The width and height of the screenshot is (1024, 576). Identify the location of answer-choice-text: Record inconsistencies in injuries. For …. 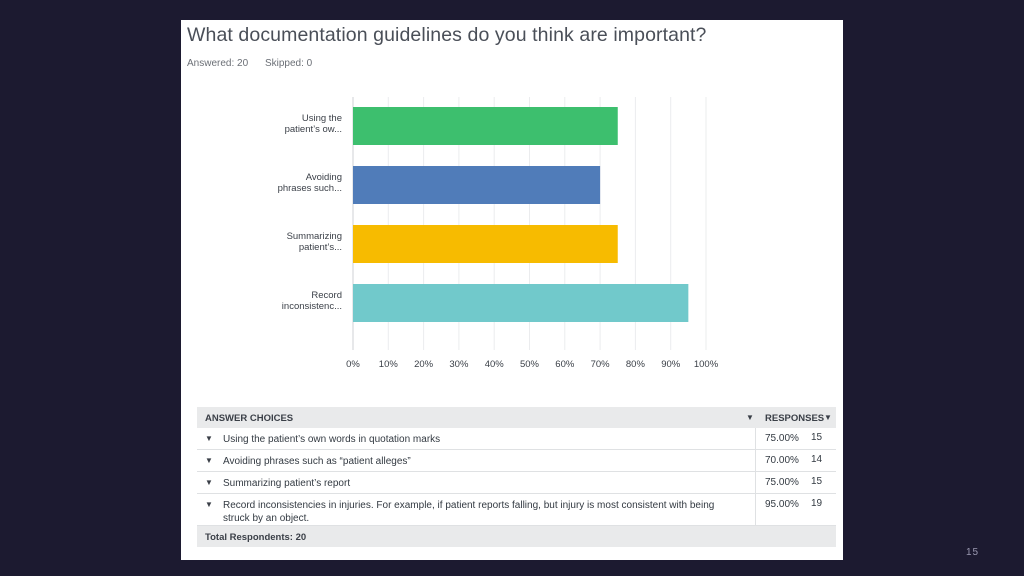
(469, 512).